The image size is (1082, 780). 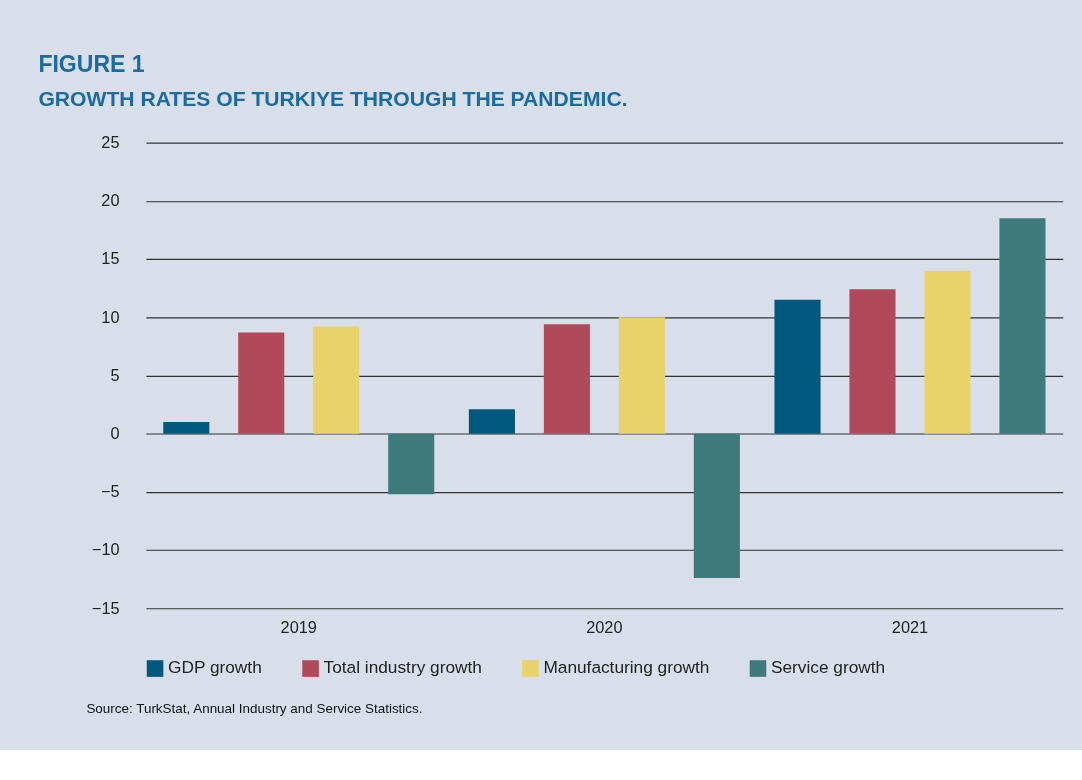 I want to click on legend-label: Service growth, so click(x=828, y=667).